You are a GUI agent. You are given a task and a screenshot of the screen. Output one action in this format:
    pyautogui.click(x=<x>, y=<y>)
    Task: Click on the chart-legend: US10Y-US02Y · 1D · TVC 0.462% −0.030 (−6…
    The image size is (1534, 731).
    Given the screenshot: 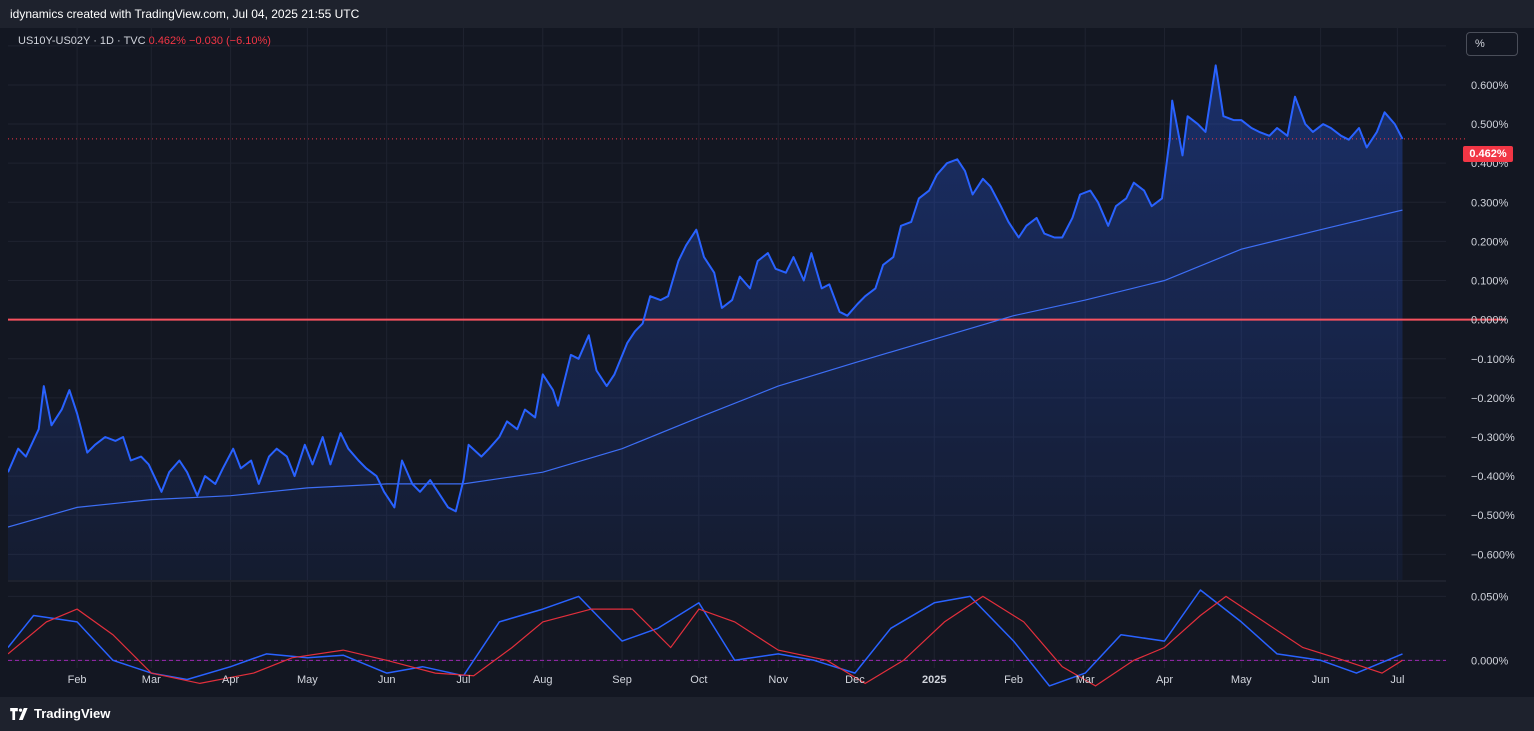 What is the action you would take?
    pyautogui.click(x=144, y=41)
    